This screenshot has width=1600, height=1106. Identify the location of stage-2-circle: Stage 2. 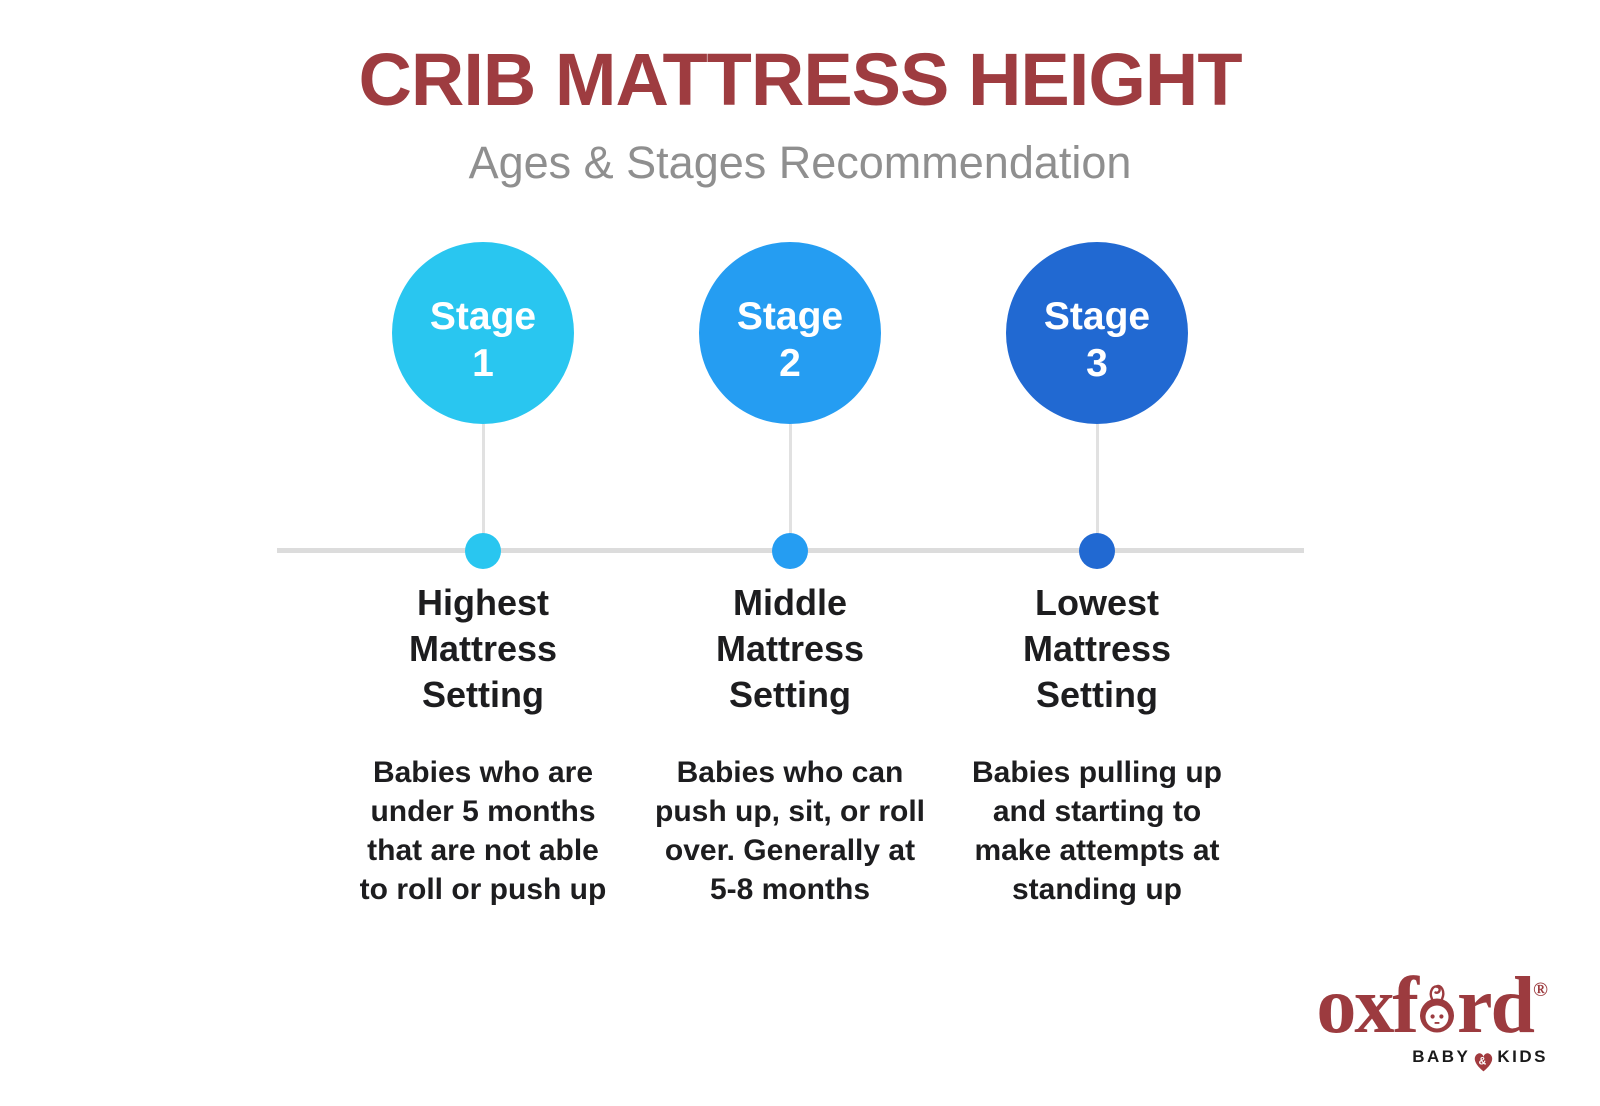
(790, 333).